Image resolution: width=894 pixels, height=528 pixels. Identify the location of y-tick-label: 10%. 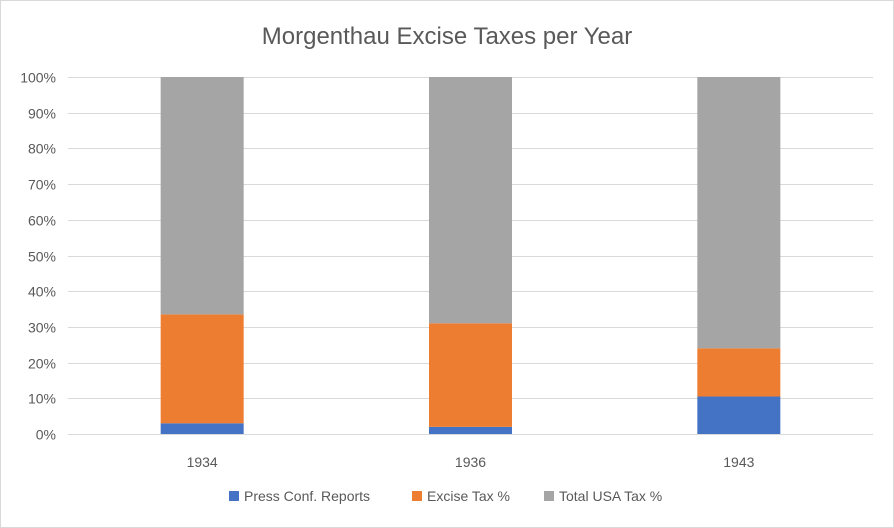
(42, 399).